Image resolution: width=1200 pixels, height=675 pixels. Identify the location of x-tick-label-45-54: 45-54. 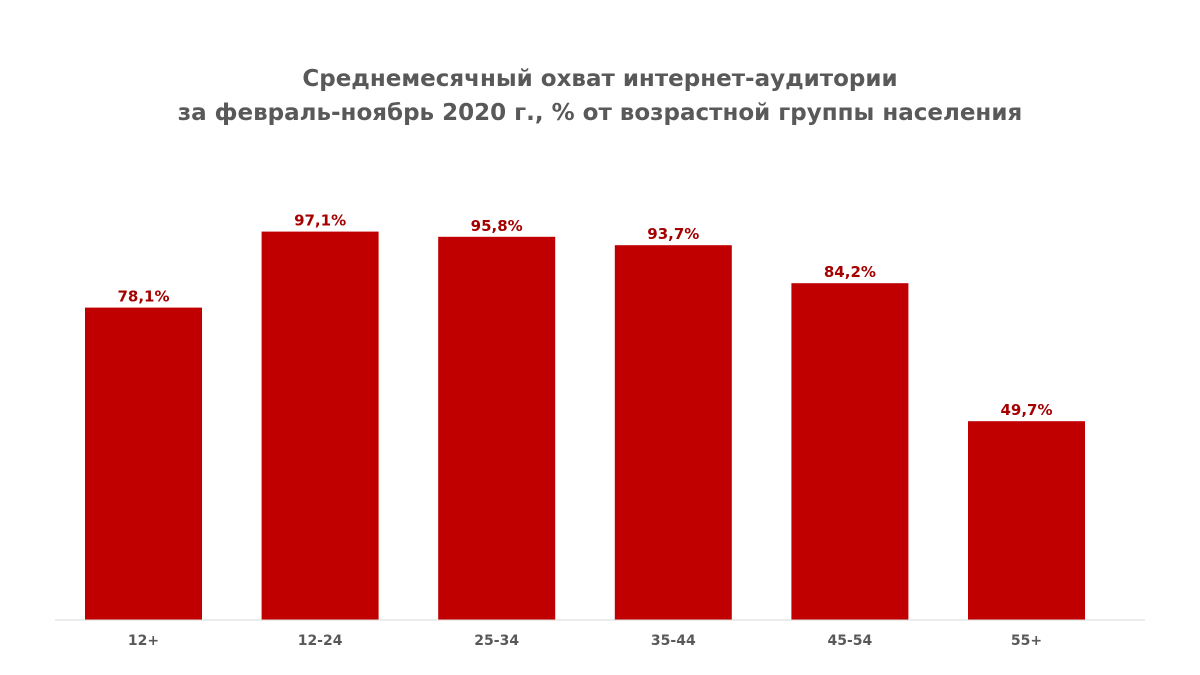
(850, 641).